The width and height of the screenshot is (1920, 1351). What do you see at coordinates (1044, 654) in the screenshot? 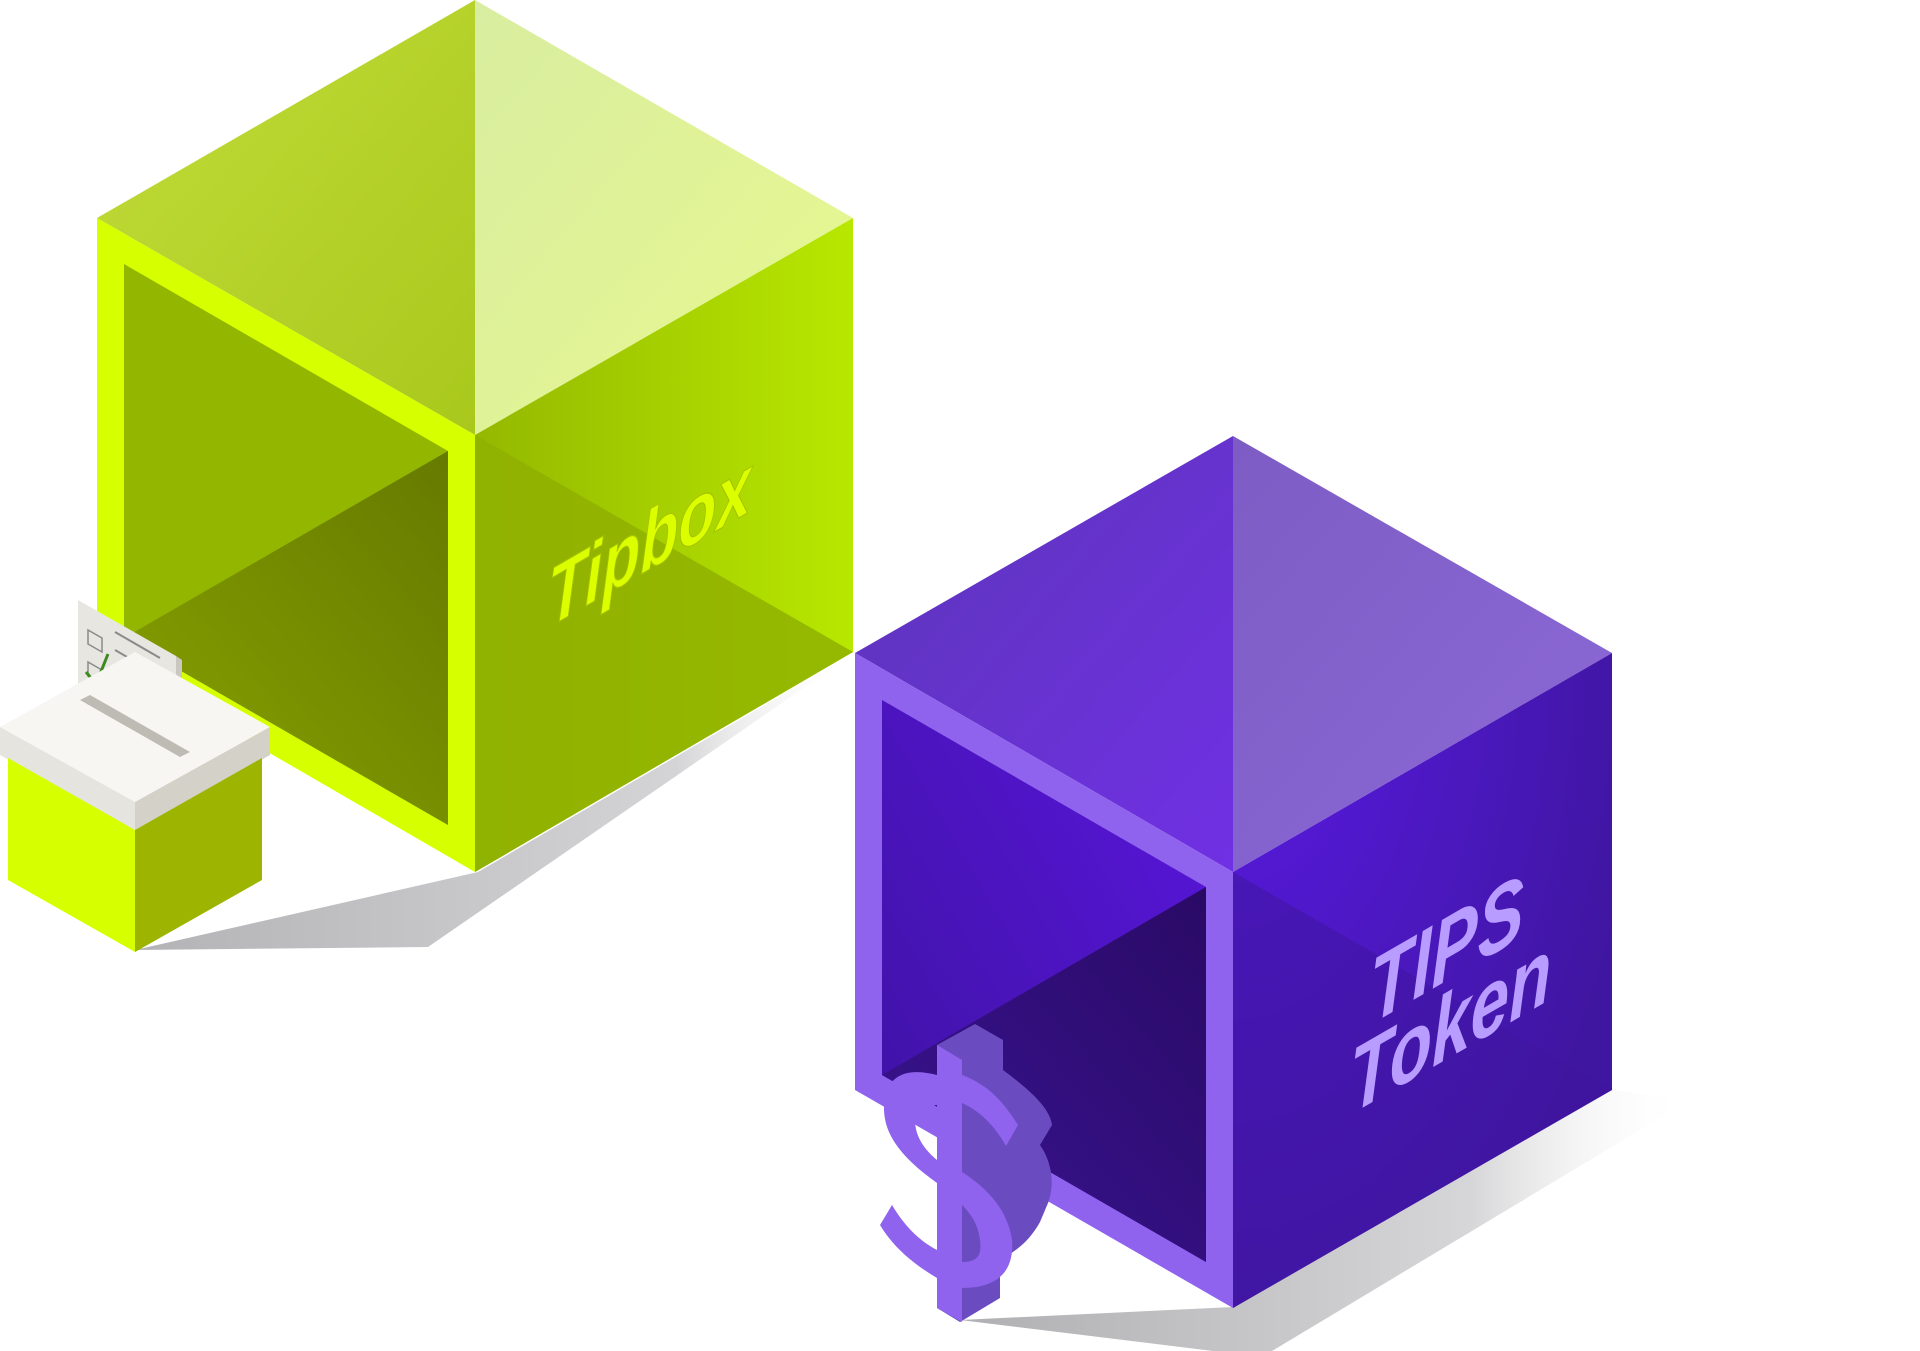
I see `tips-token-top-left-face` at bounding box center [1044, 654].